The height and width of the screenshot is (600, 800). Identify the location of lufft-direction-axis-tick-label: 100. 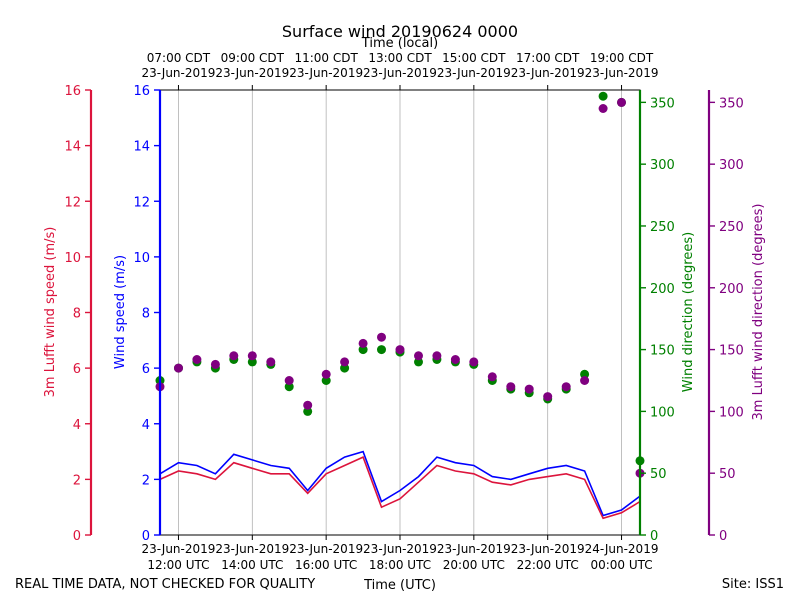
(731, 412).